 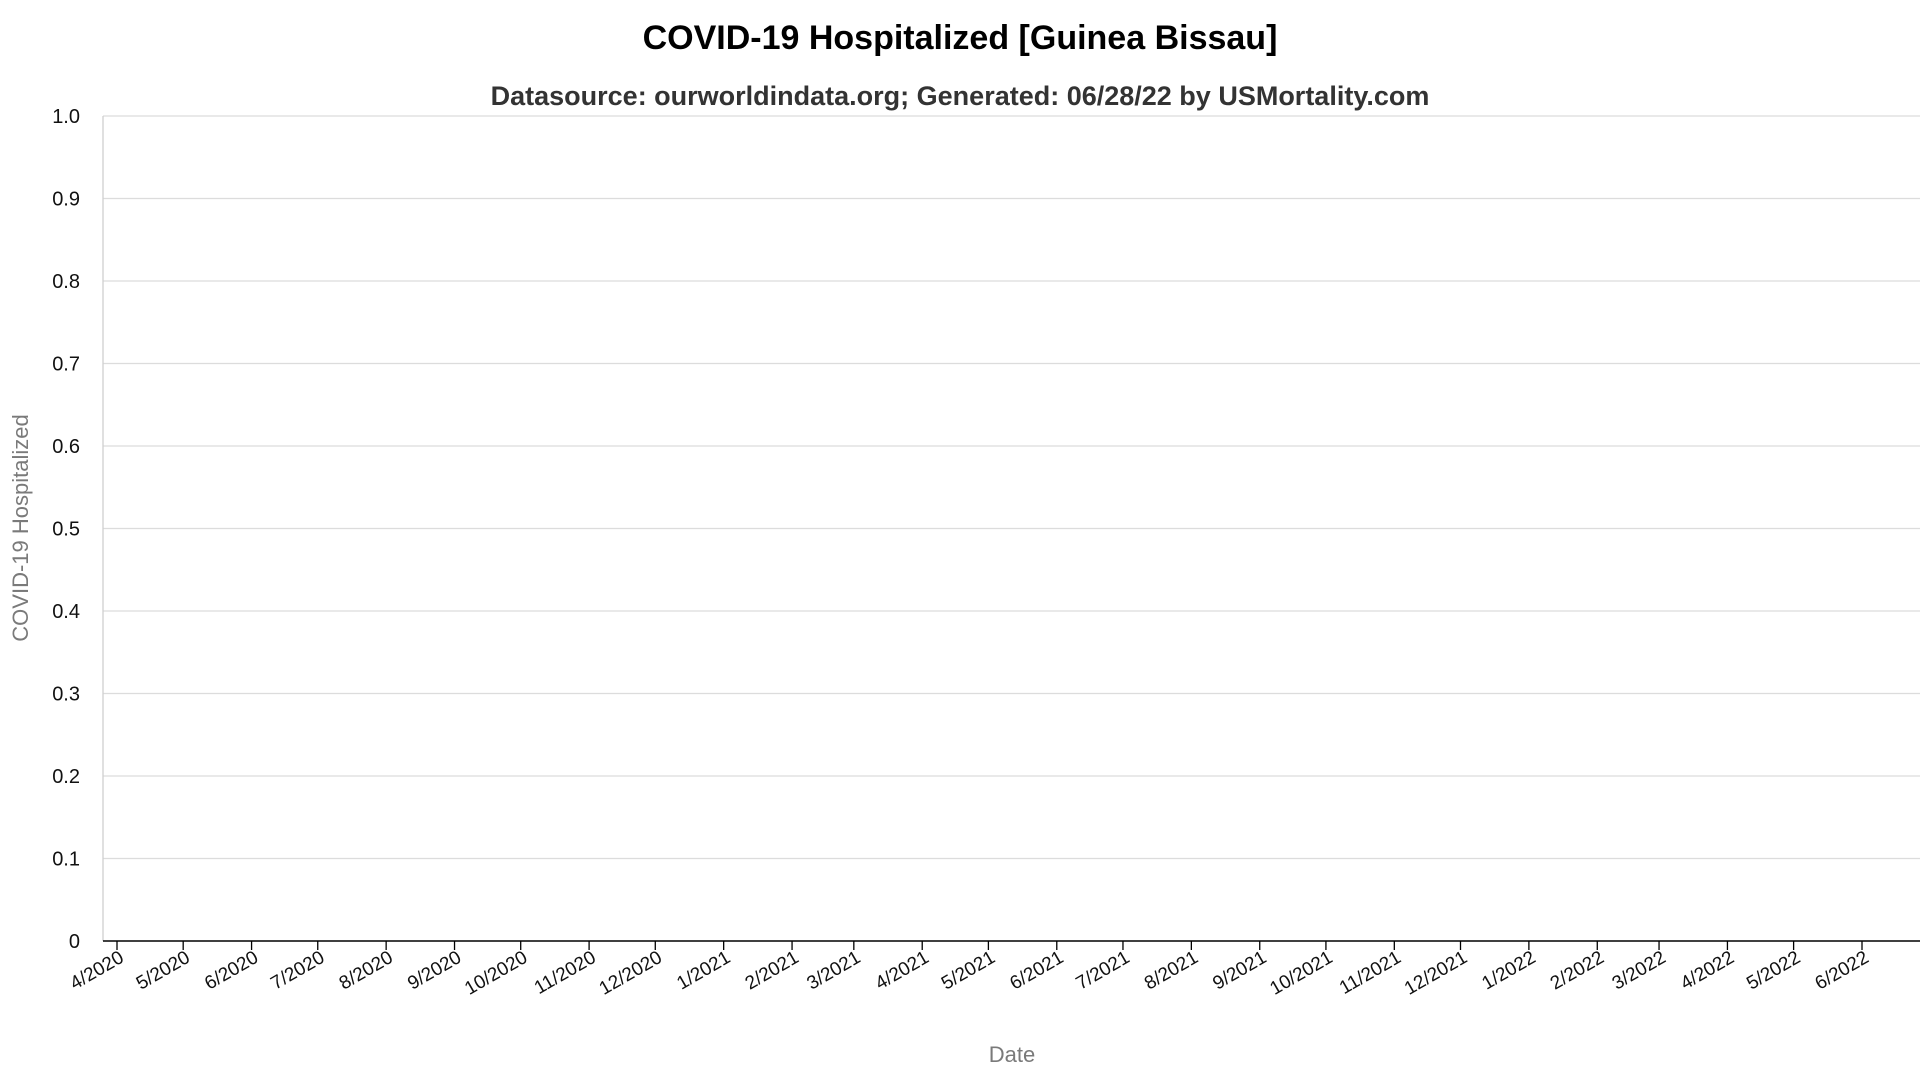 What do you see at coordinates (960, 38) in the screenshot?
I see `chart-title: COVID-19 Hospitalized [Guinea Bissau]` at bounding box center [960, 38].